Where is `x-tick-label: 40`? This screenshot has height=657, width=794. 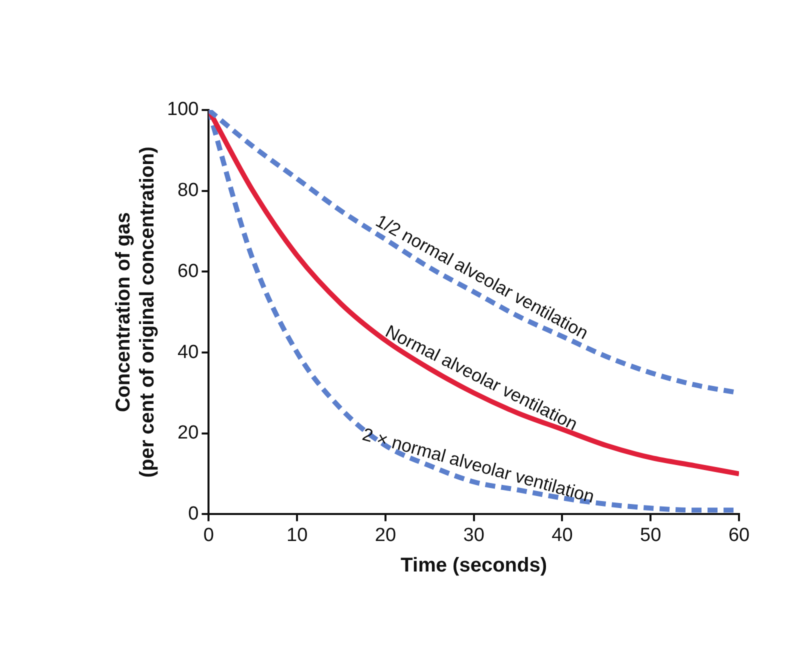
x-tick-label: 40 is located at coordinates (562, 535).